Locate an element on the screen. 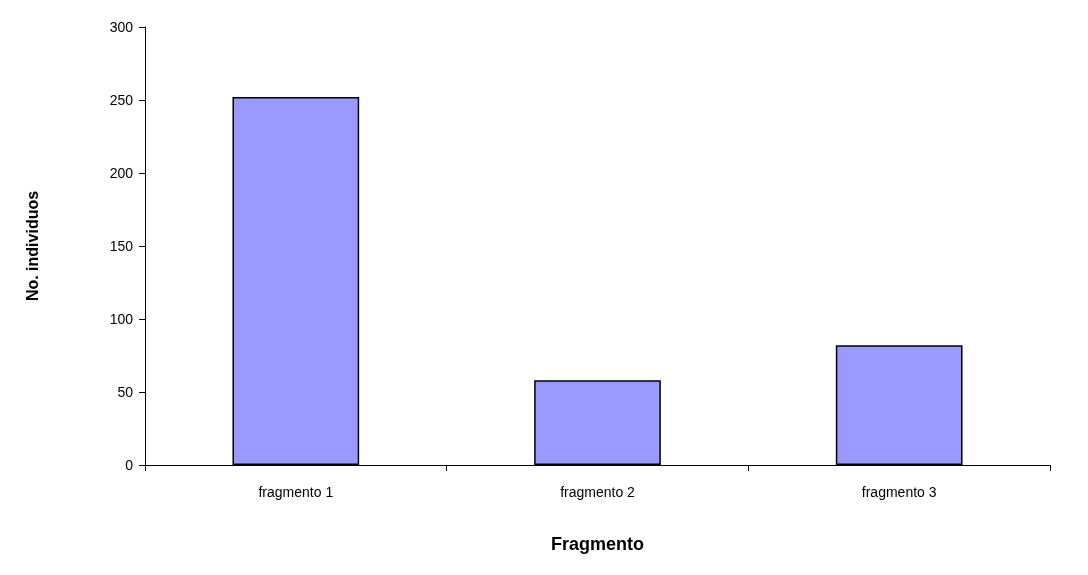  y-tick-label: 150 is located at coordinates (121, 246).